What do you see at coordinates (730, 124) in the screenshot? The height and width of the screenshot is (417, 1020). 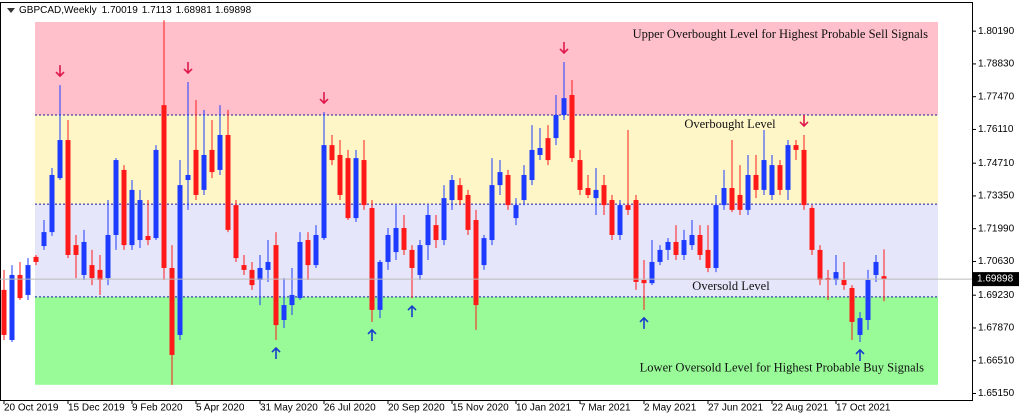 I see `zone-label: Overbought Level` at bounding box center [730, 124].